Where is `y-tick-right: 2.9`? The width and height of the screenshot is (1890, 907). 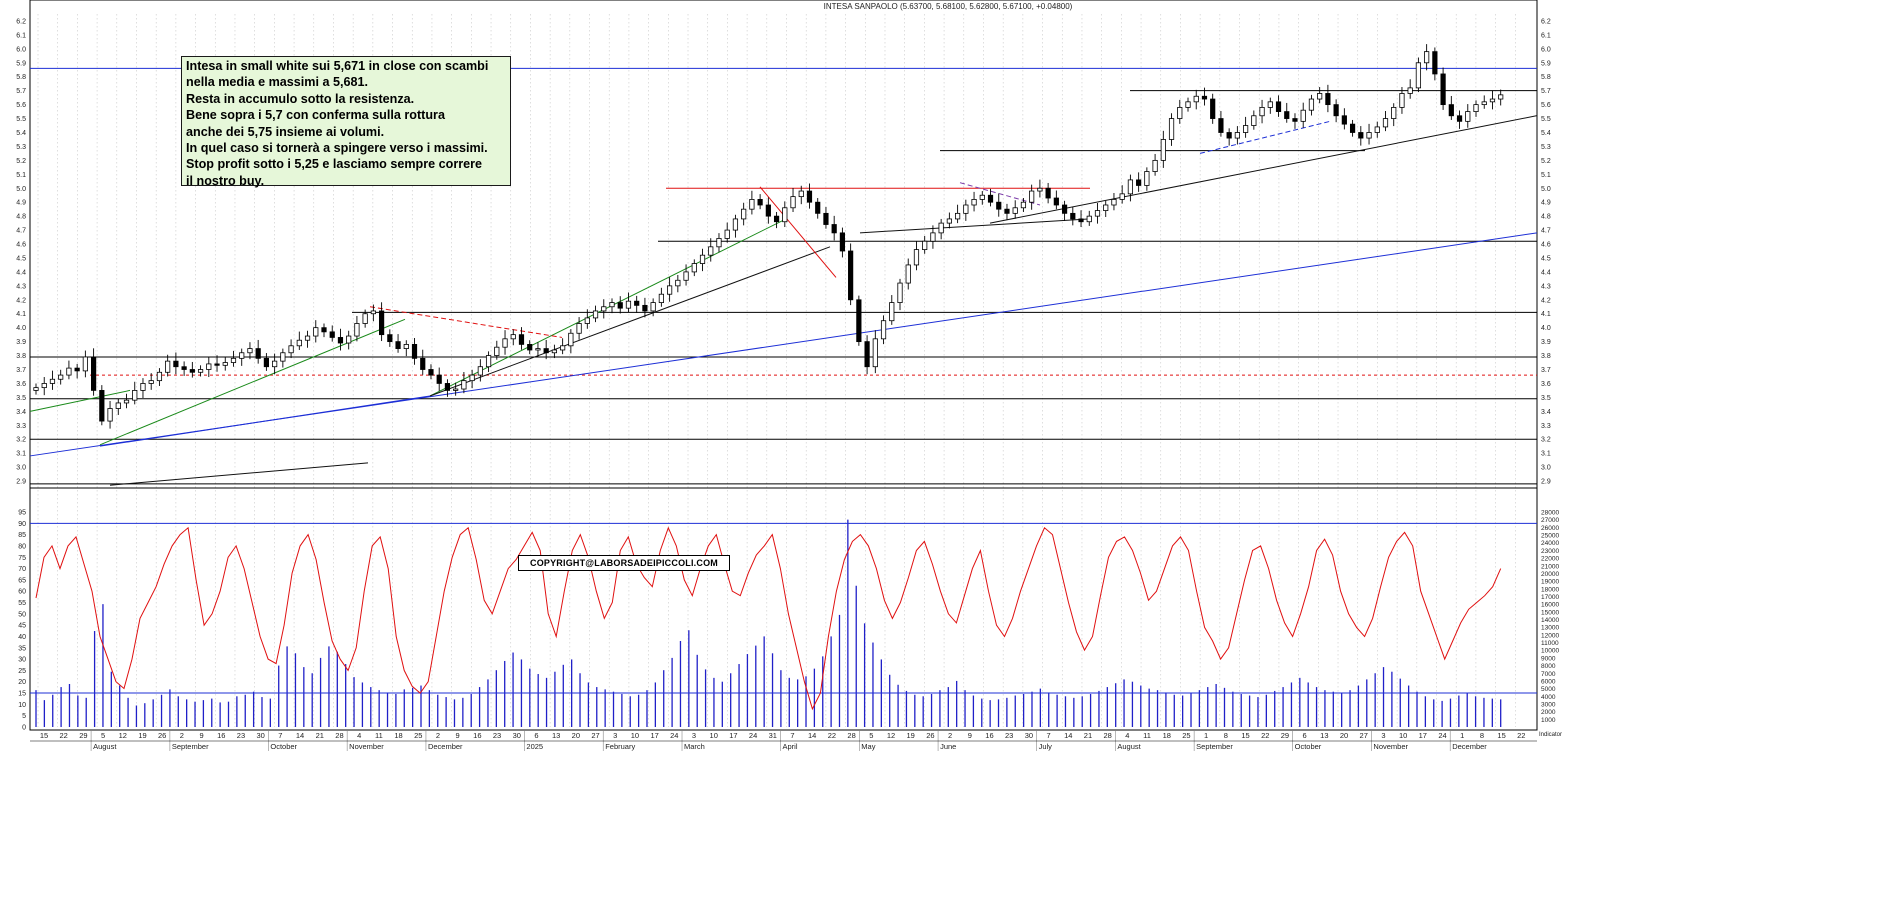 y-tick-right: 2.9 is located at coordinates (1546, 482).